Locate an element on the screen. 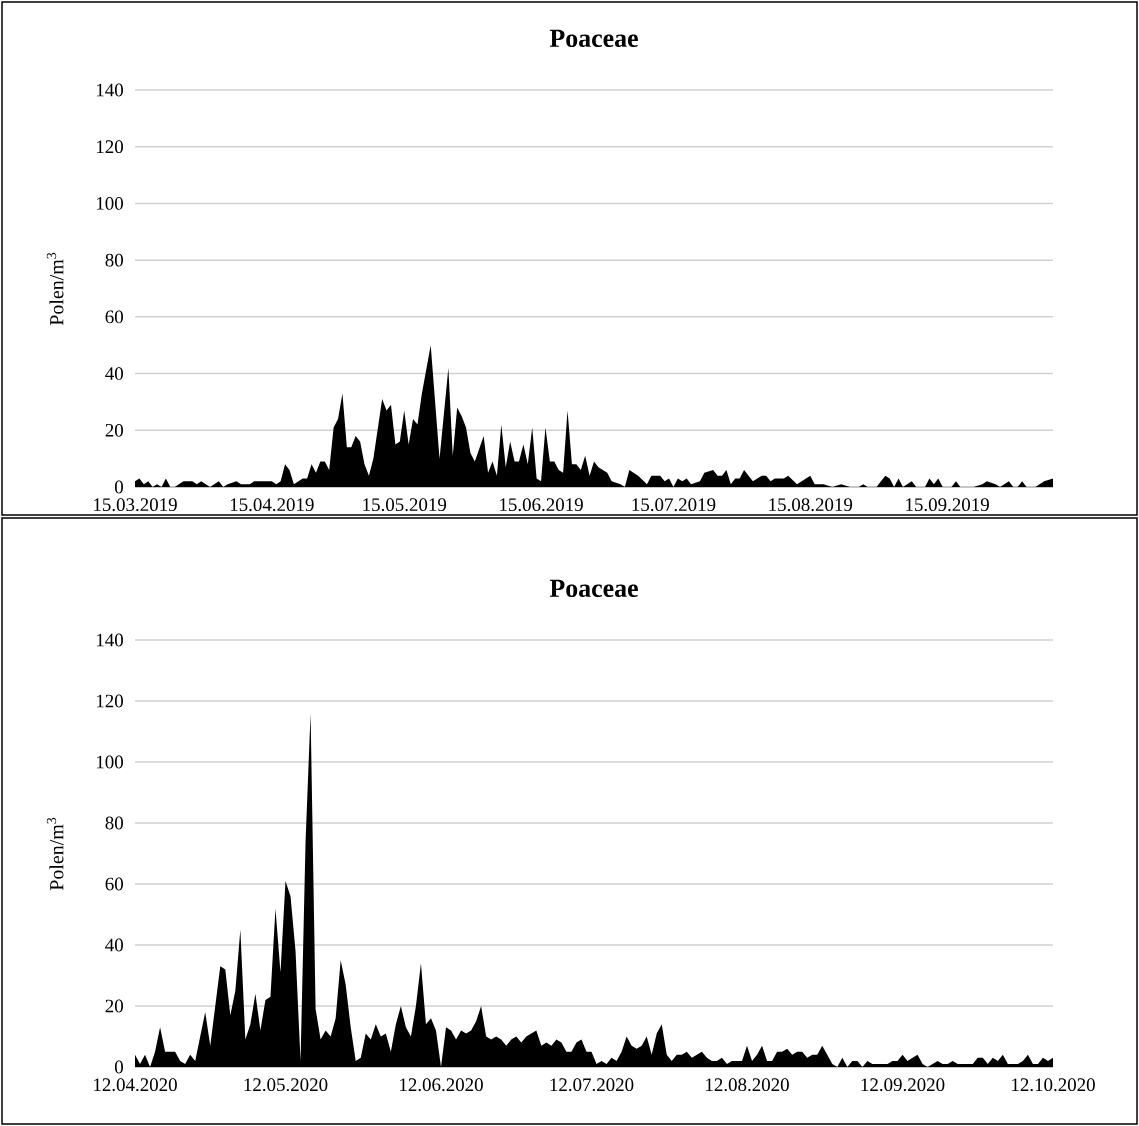  x-tick-label: 15.03.2019 is located at coordinates (135, 505).